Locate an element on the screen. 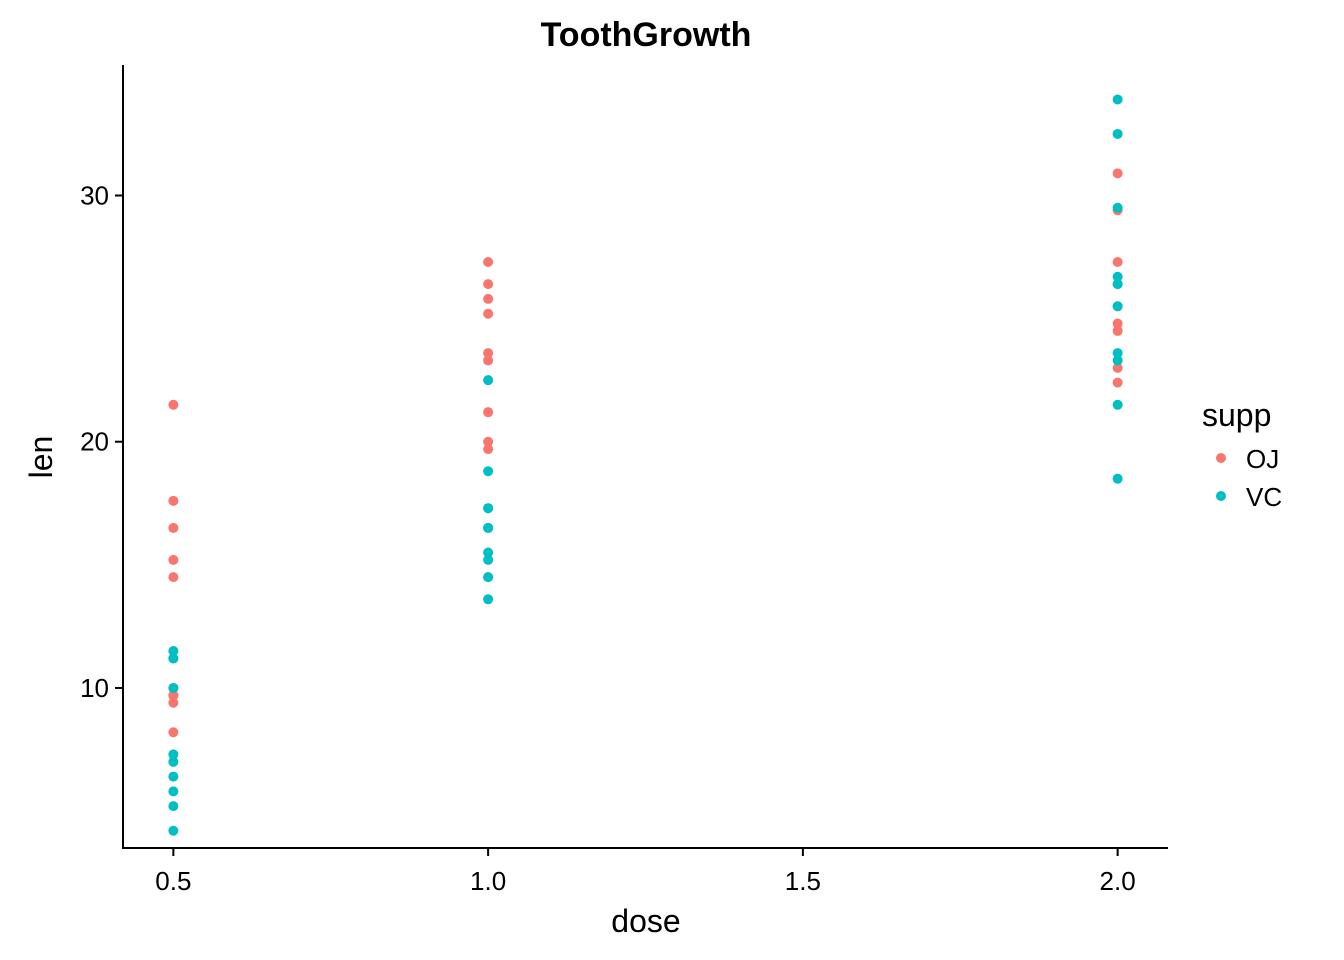 The width and height of the screenshot is (1344, 960). chart-title: ToothGrowth is located at coordinates (646, 35).